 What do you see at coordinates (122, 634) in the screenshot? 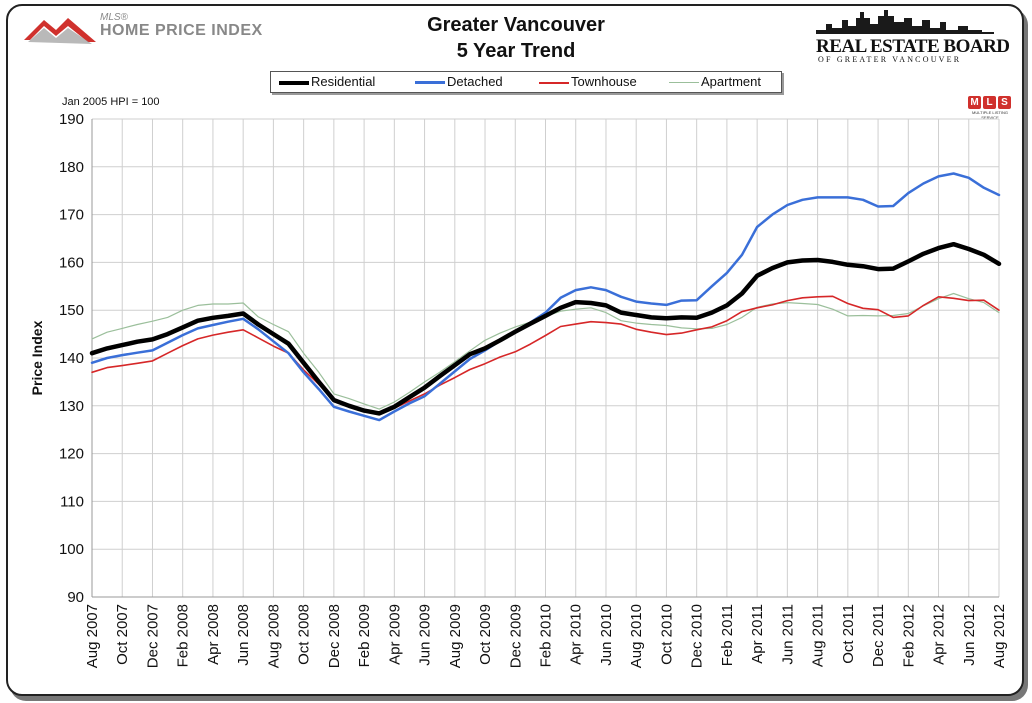
I see `x-tick-label: Oct 2007` at bounding box center [122, 634].